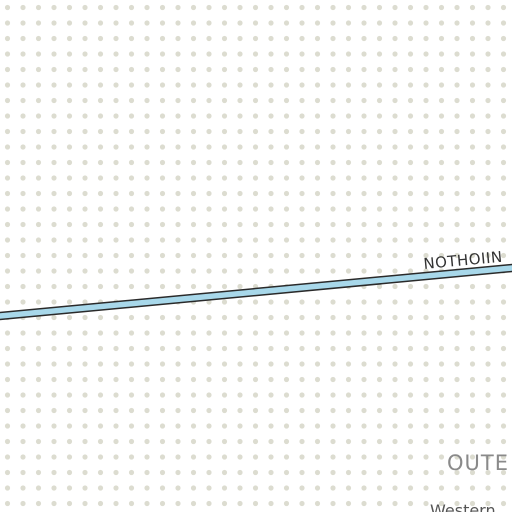 This screenshot has width=512, height=512. I want to click on road-segment, so click(256, 292).